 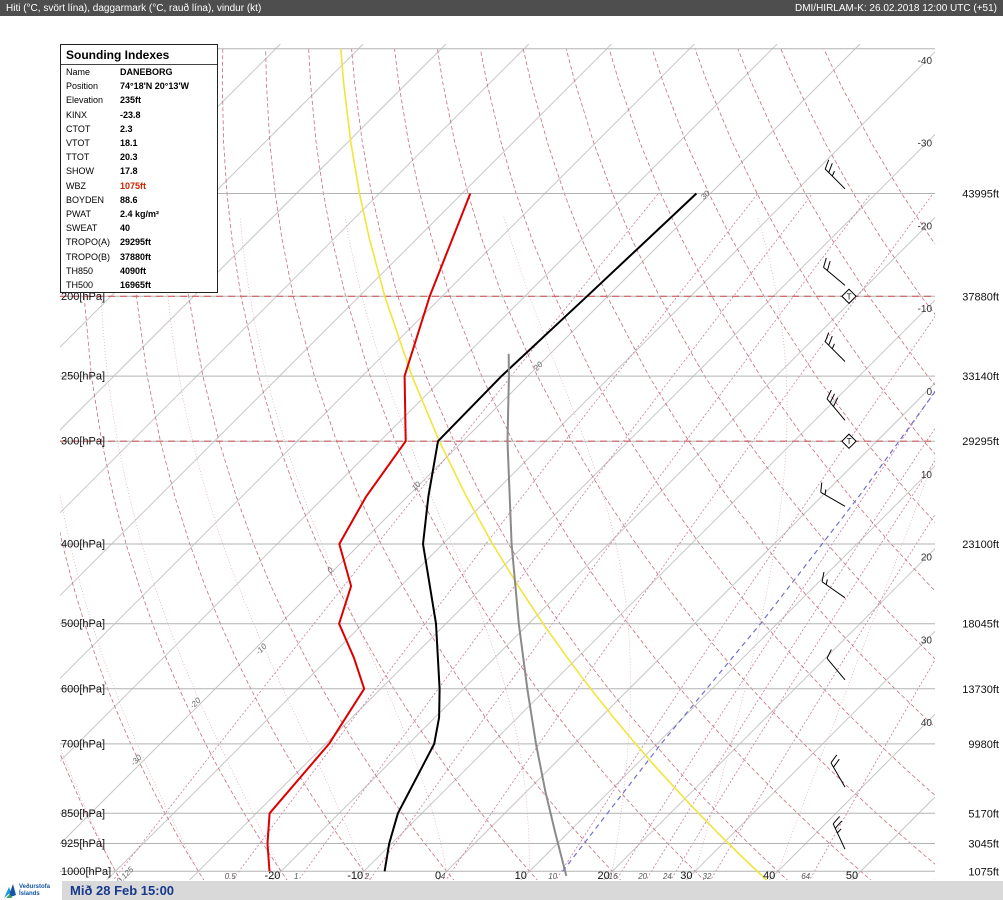 I want to click on isotherm-right-labels: -40 -30 -20 -10 0 10 20 30 40, so click(x=925, y=392).